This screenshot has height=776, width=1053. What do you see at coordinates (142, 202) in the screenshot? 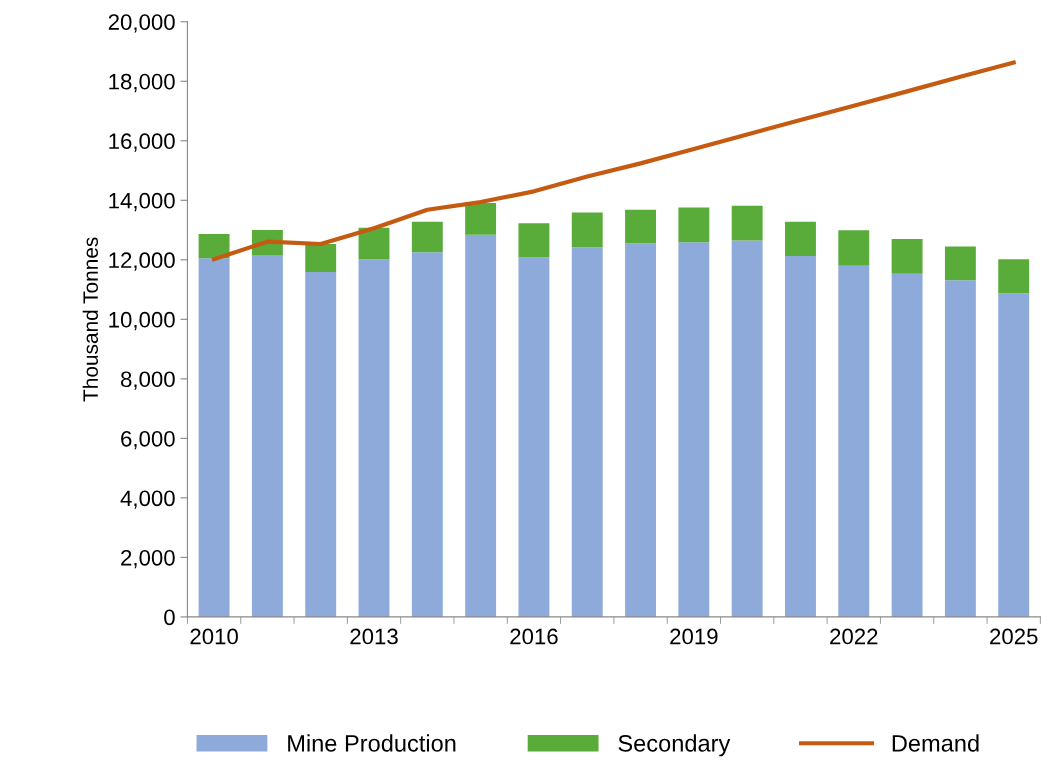
I see `y-tick-label: 14,000` at bounding box center [142, 202].